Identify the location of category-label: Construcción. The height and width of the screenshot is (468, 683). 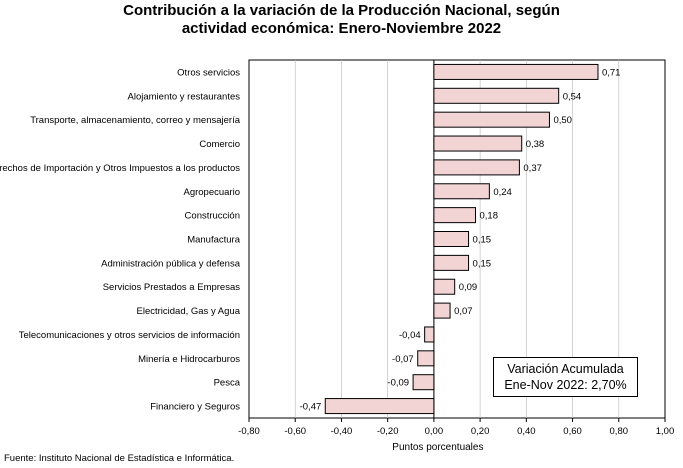
(212, 216).